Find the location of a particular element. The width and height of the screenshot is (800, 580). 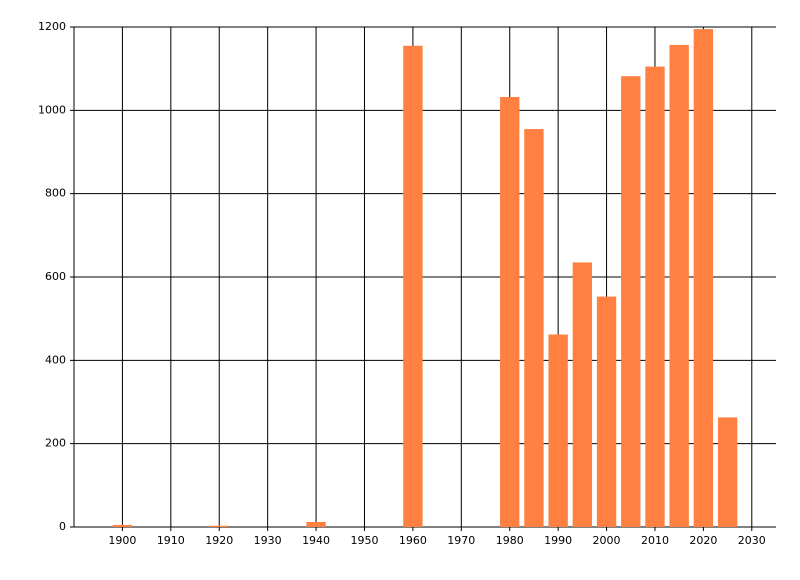

y-tick-label: 800 is located at coordinates (55, 193).